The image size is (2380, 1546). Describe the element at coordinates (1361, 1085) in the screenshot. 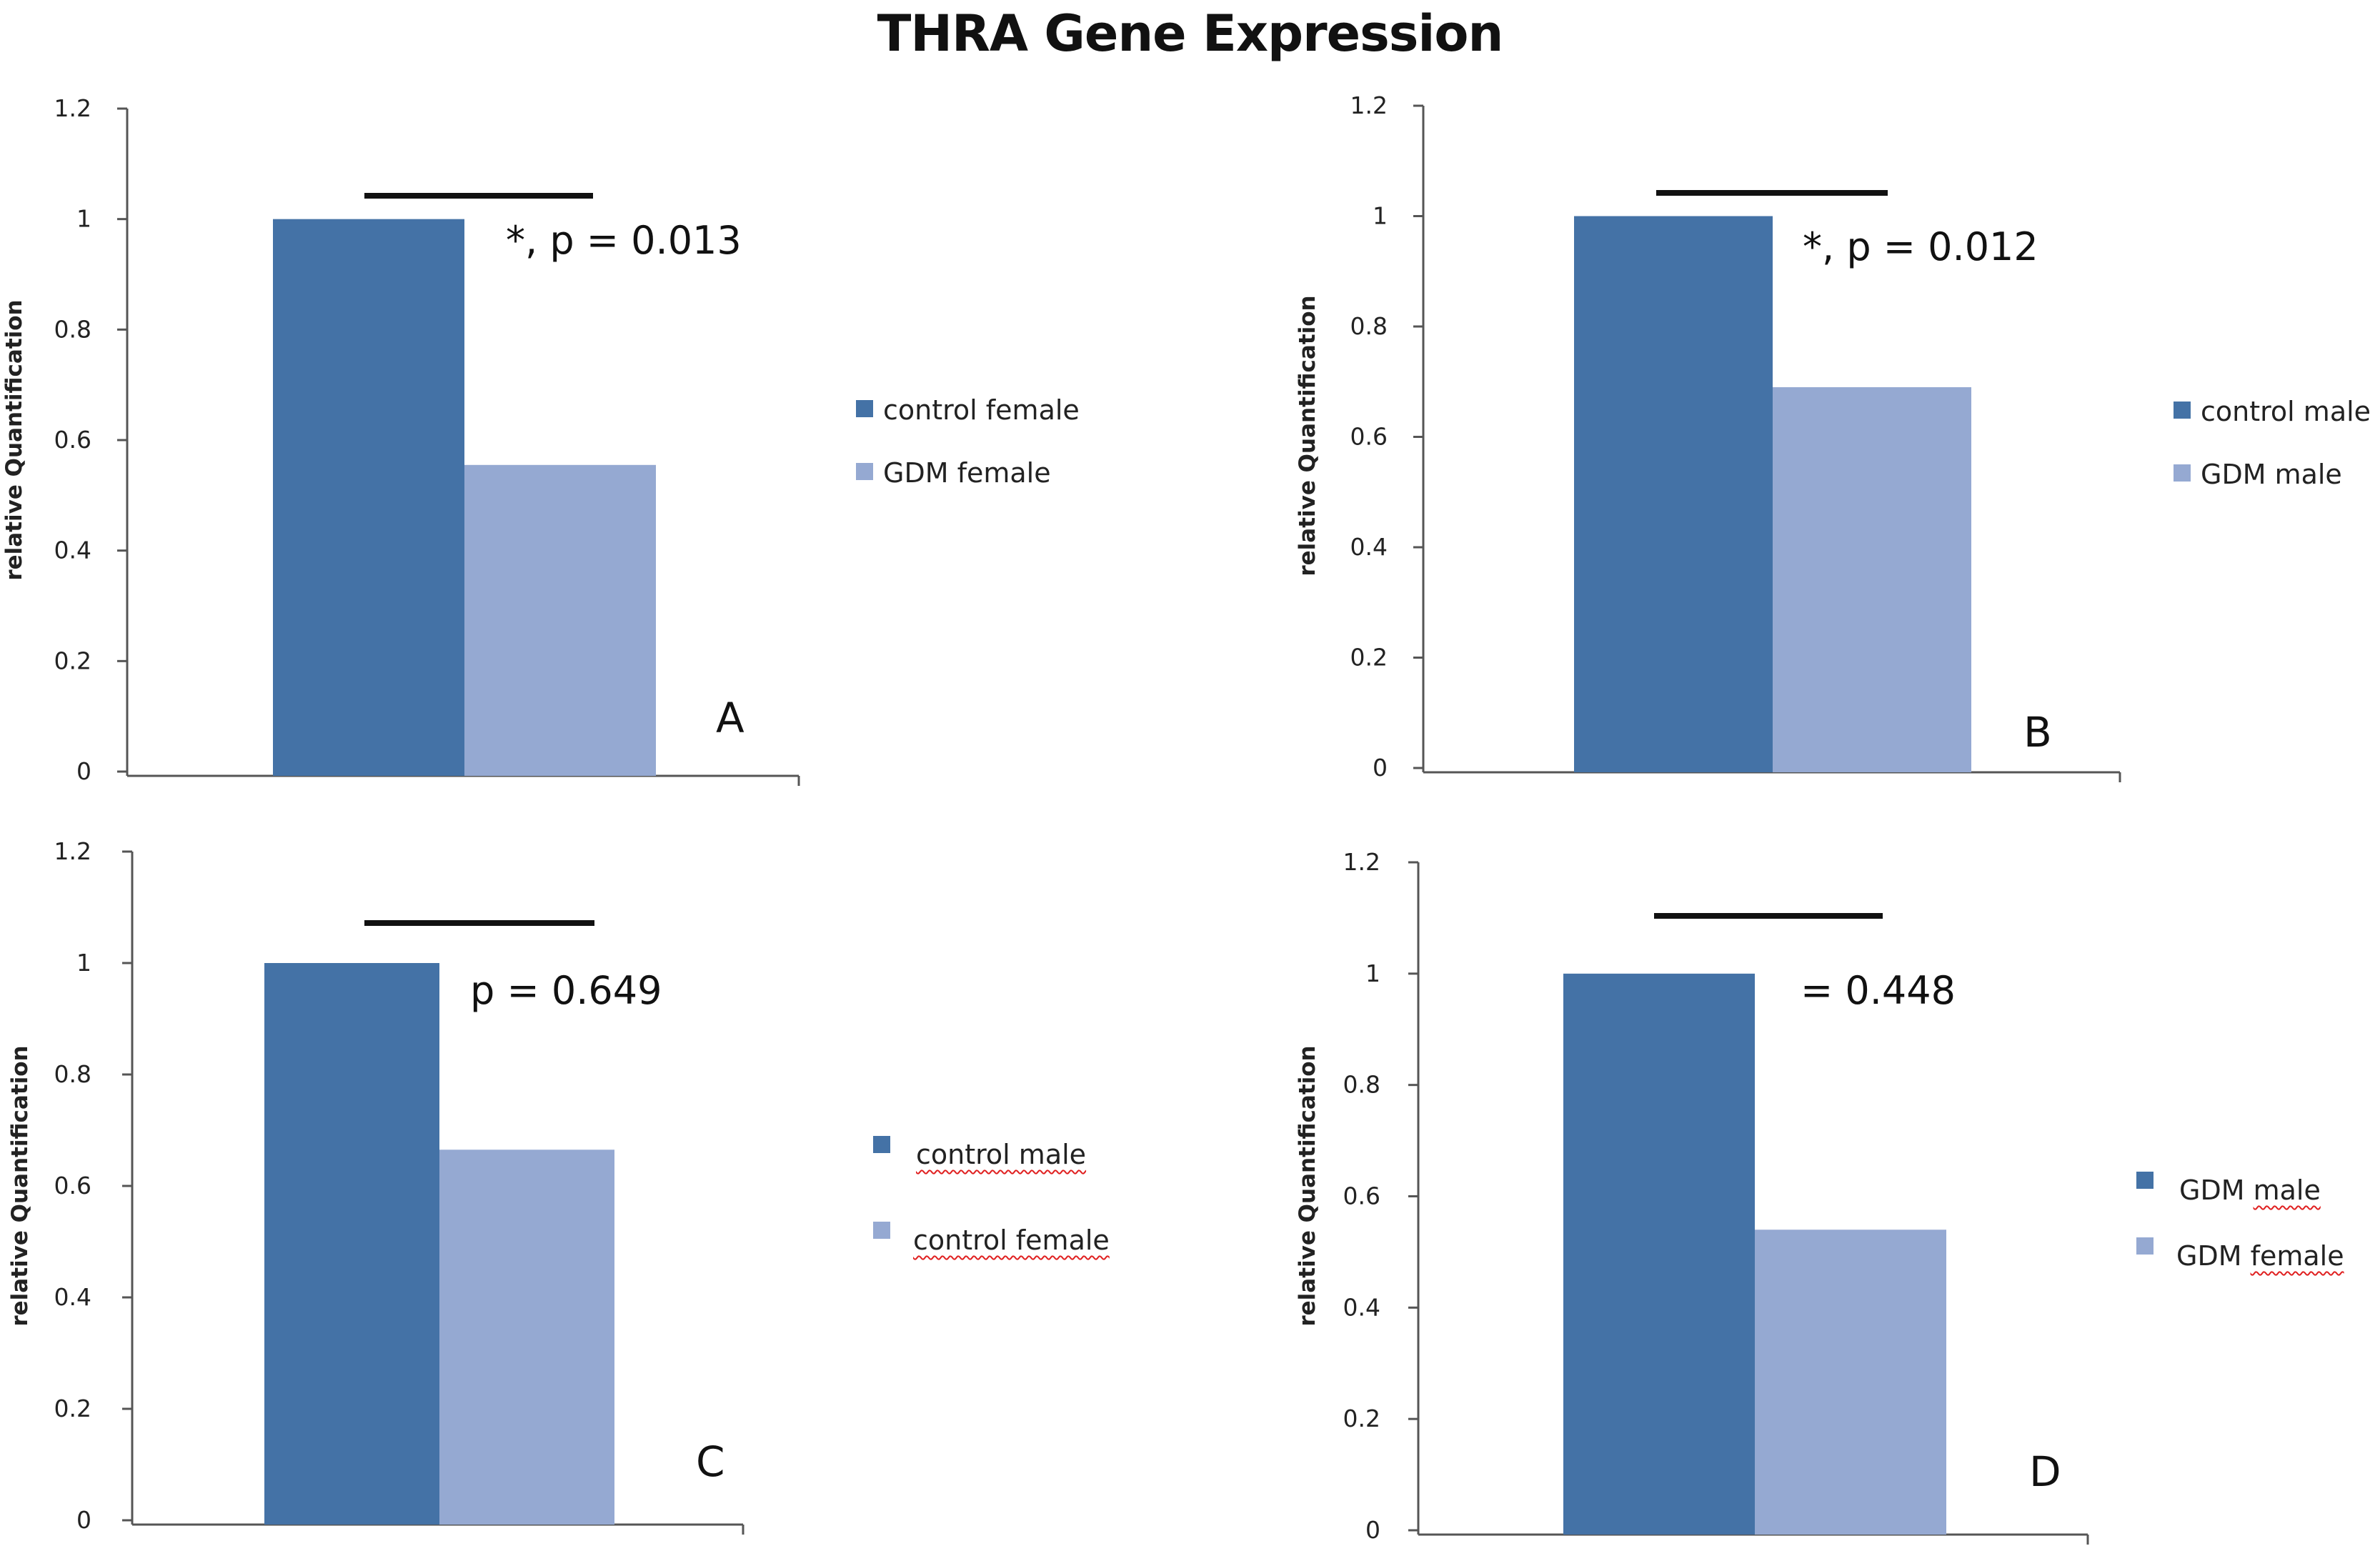

I see `panel-d-ytick-label-4: 0.8` at that location.